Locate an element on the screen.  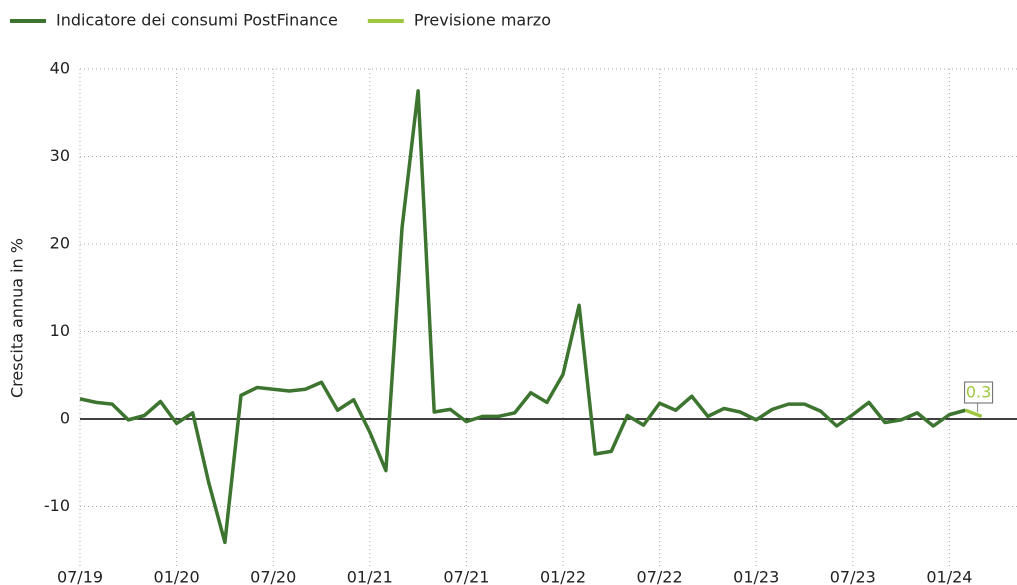
y-axis-label: Crescita annua in % is located at coordinates (17, 318).